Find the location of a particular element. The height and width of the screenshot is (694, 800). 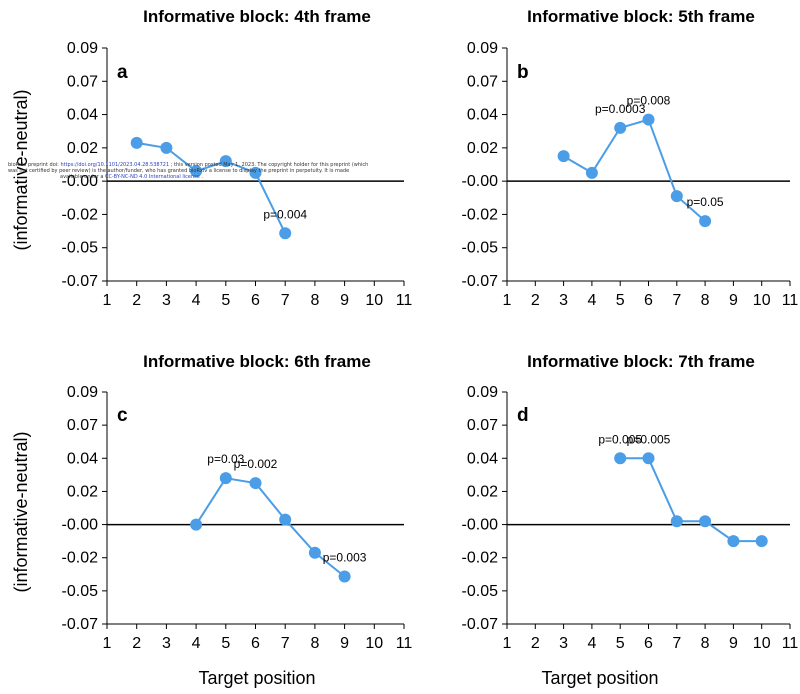

p-value-annotation: p=0.05 is located at coordinates (705, 202).